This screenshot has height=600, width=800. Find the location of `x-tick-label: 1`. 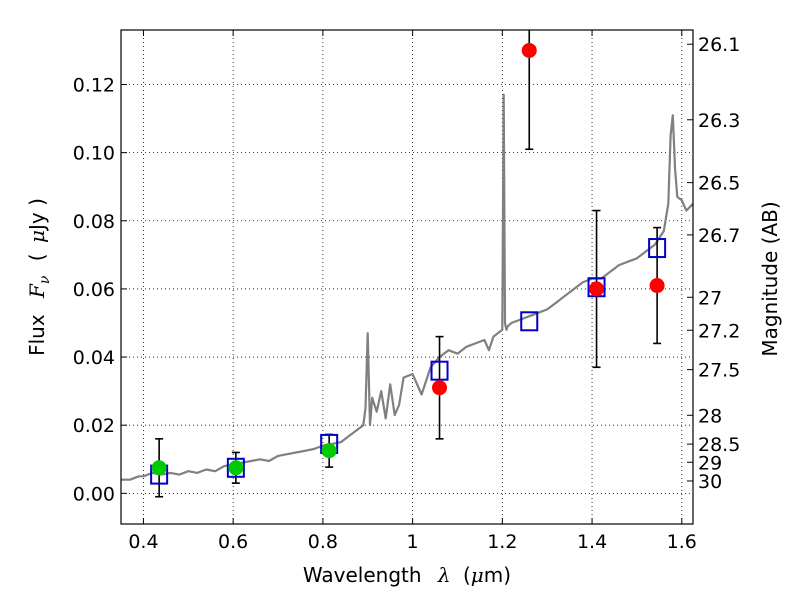

x-tick-label: 1 is located at coordinates (413, 542).